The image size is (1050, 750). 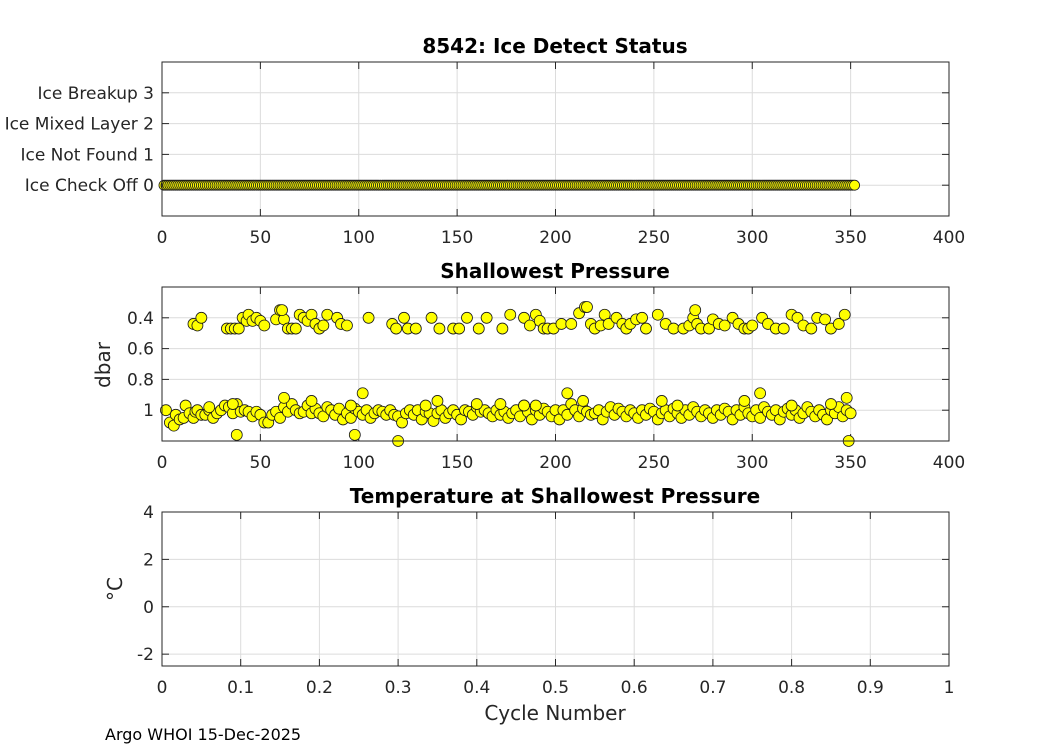 I want to click on ice-status-point, so click(x=854, y=185).